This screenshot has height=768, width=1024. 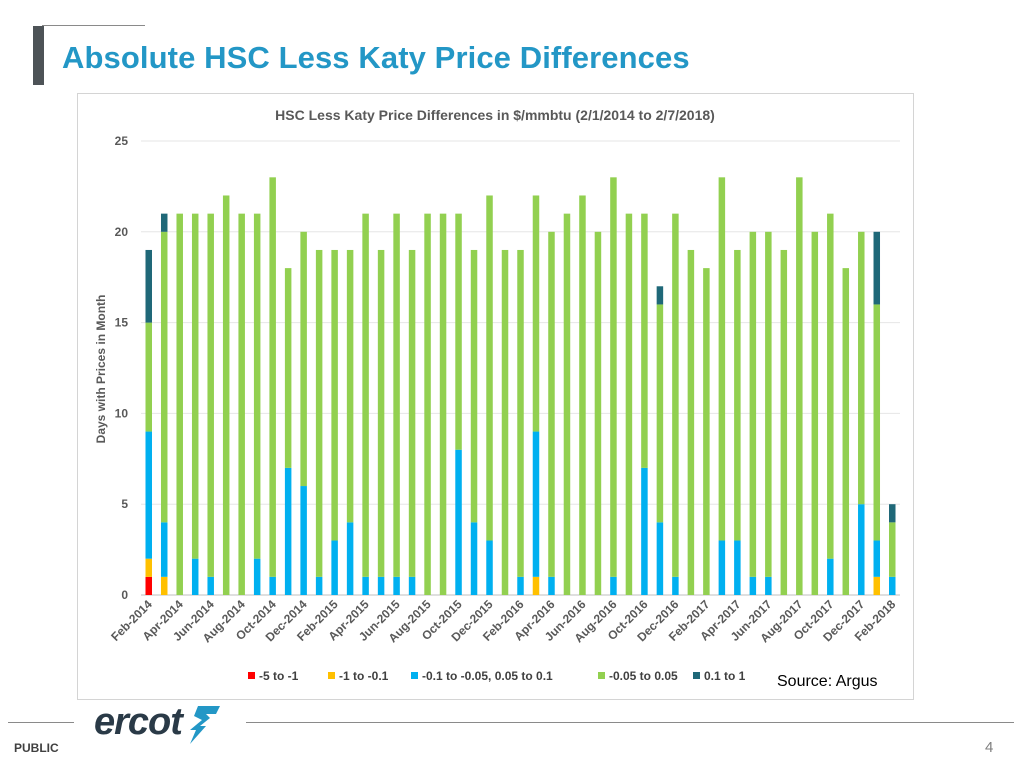 What do you see at coordinates (122, 141) in the screenshot?
I see `y-tick-label: 25` at bounding box center [122, 141].